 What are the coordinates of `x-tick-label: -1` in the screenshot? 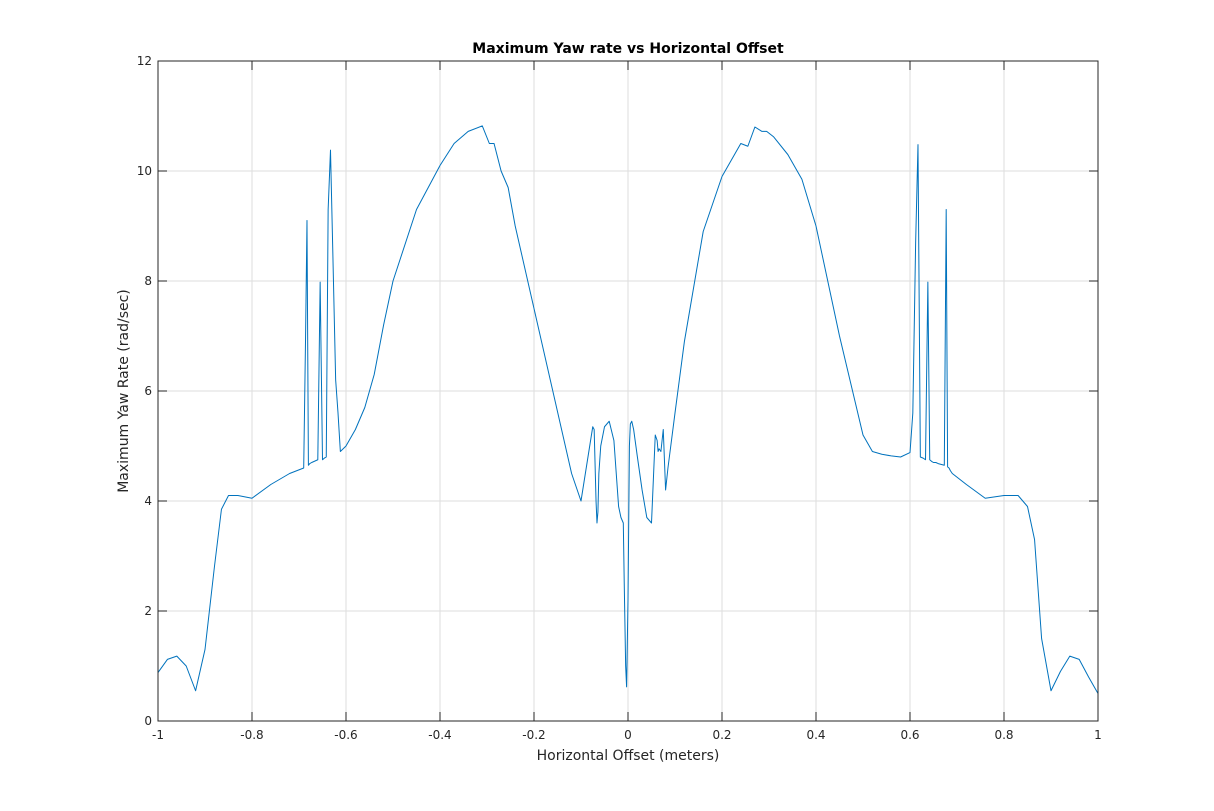 It's located at (158, 735).